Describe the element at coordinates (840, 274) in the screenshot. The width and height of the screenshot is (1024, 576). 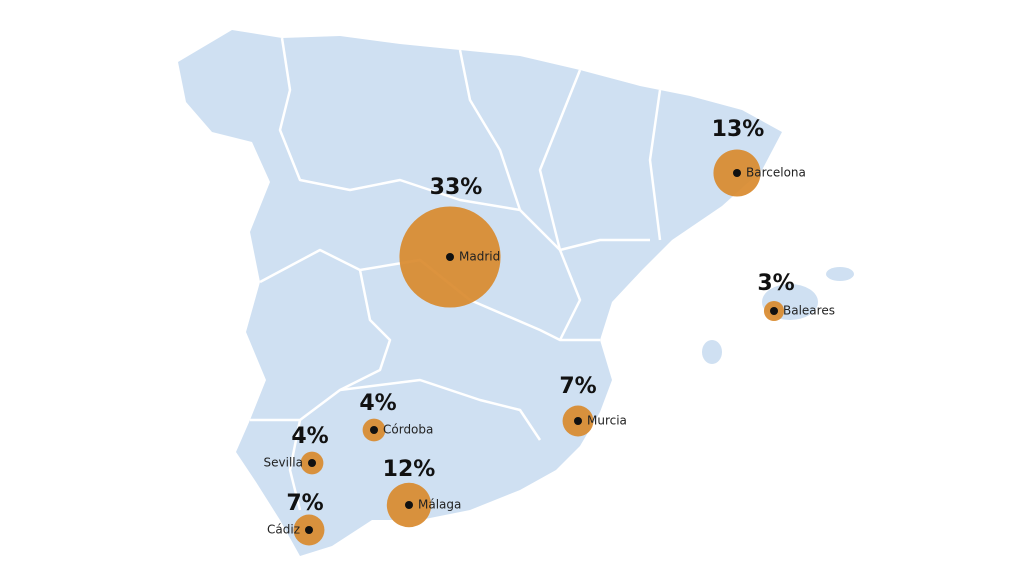
I see `menorca` at that location.